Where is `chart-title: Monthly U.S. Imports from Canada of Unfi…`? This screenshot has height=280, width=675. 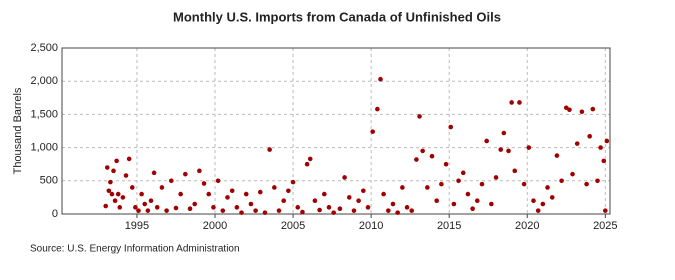
chart-title: Monthly U.S. Imports from Canada of Unfi… is located at coordinates (337, 16).